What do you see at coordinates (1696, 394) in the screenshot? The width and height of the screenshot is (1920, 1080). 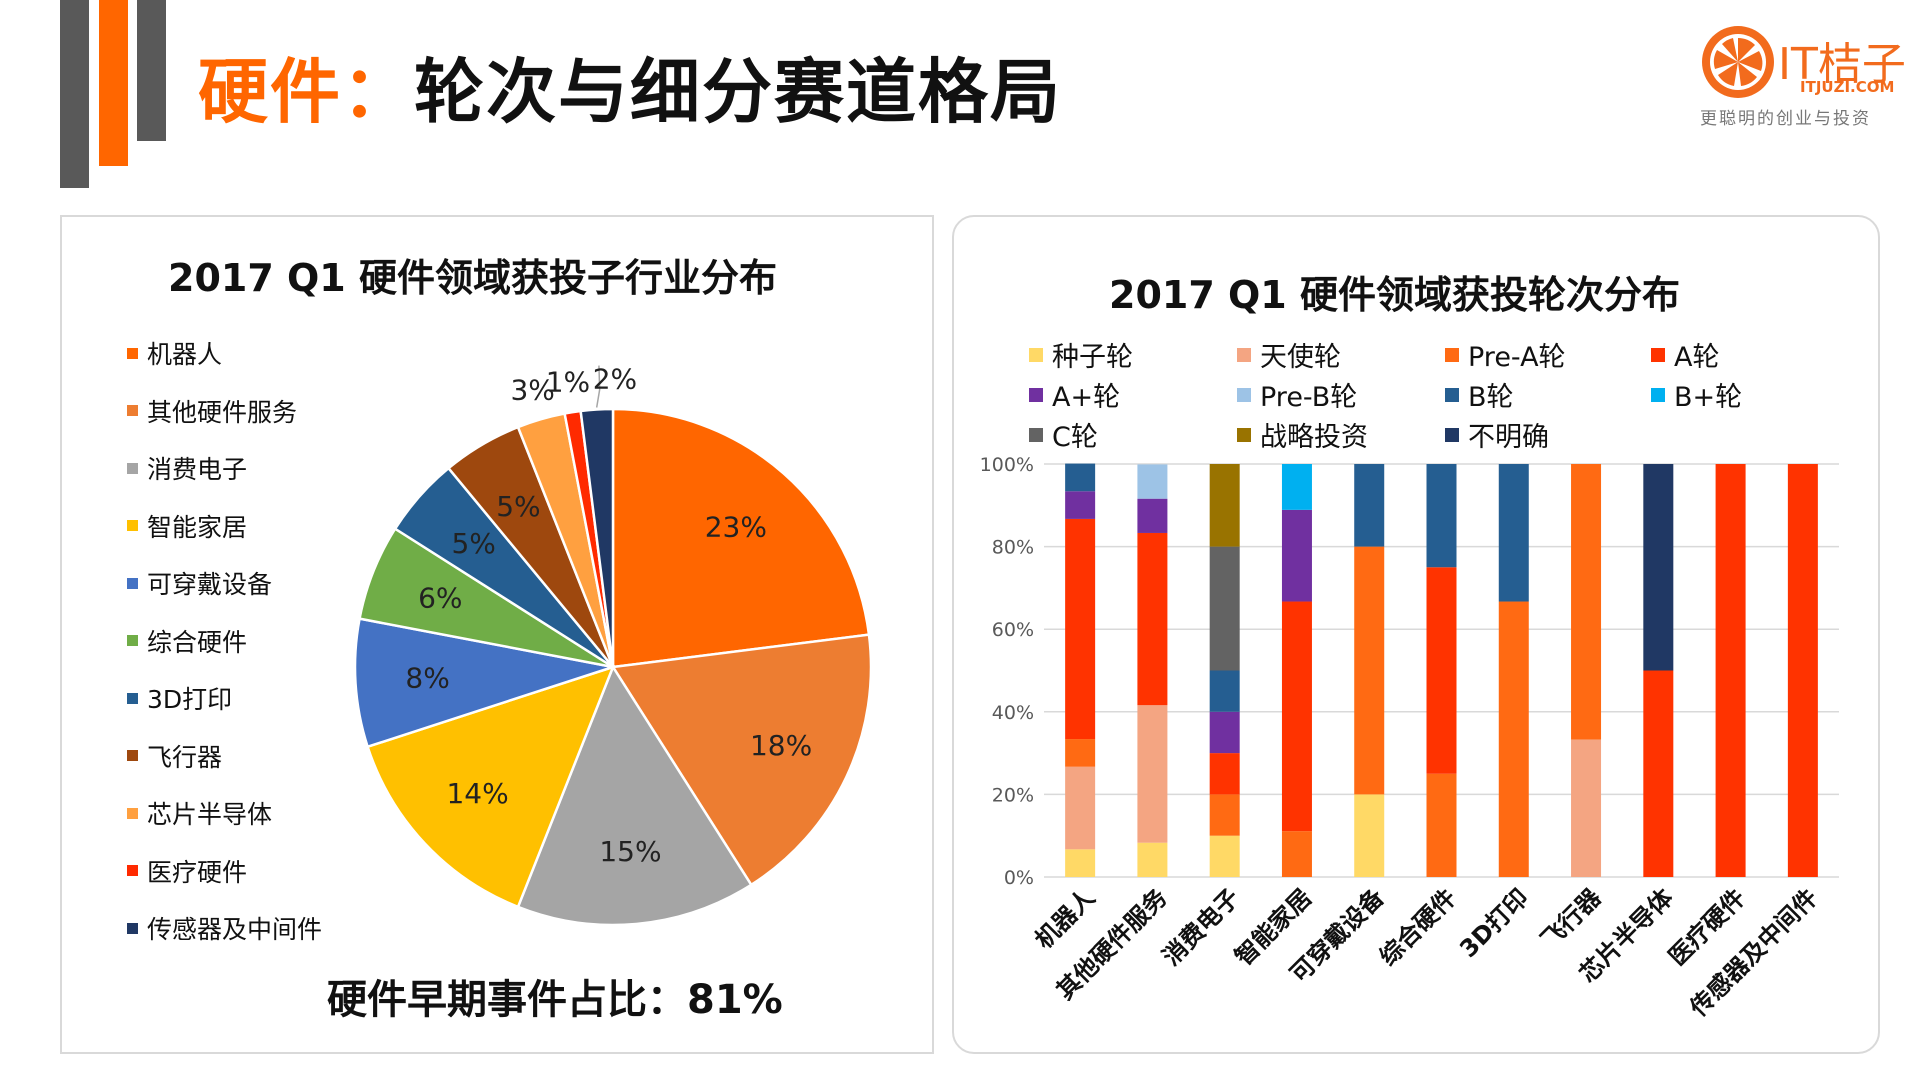 I see `bar-legend-item: B+轮` at bounding box center [1696, 394].